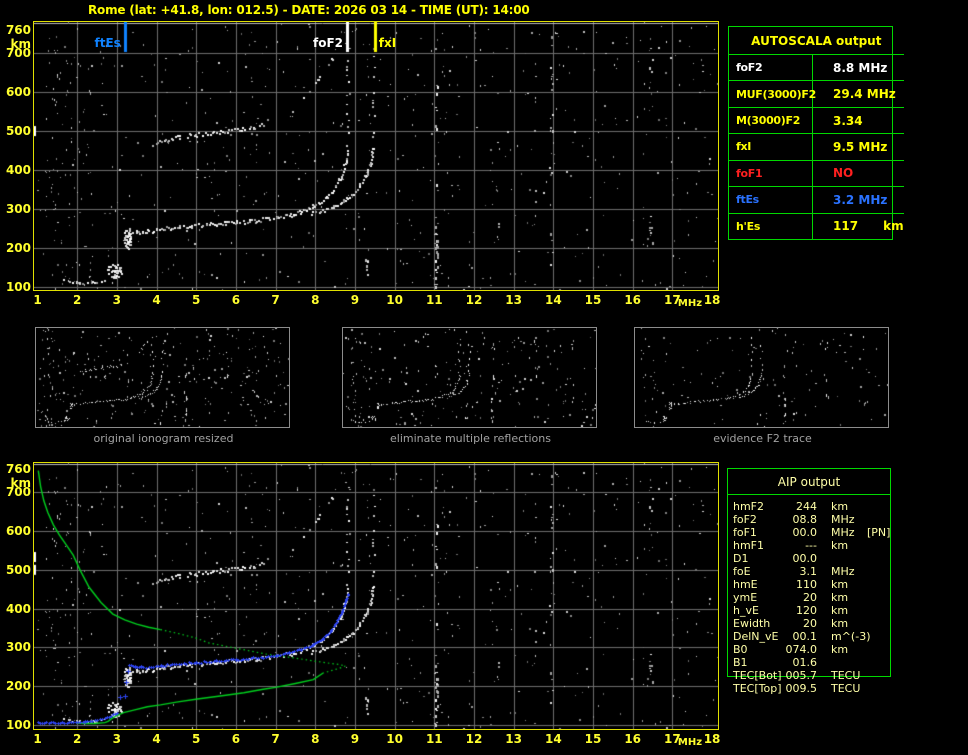  Describe the element at coordinates (801, 675) in the screenshot. I see `aip-cell: 005.7` at that location.